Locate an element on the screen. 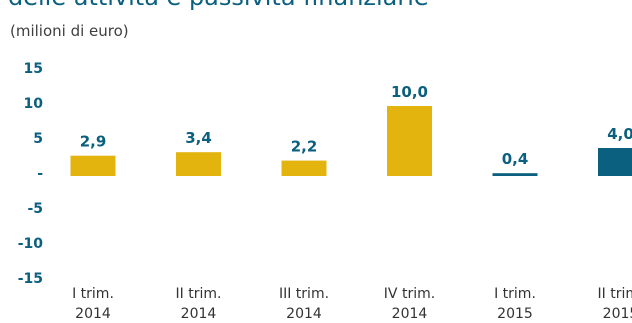  data-label: 0,4 is located at coordinates (515, 159).